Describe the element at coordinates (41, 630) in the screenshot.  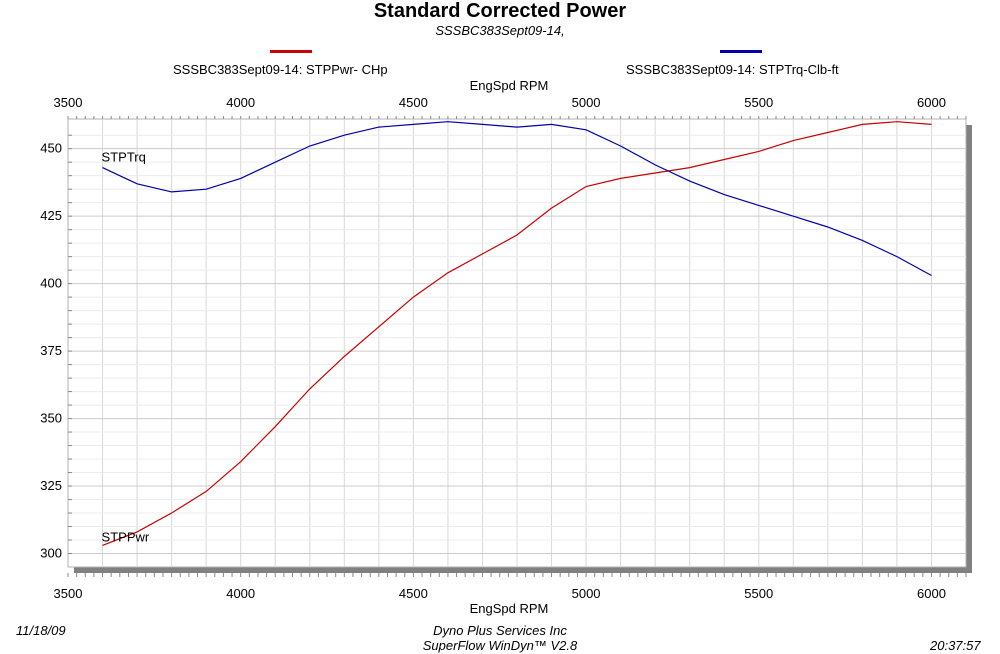
I see `footer-date: 11/18/09` at that location.